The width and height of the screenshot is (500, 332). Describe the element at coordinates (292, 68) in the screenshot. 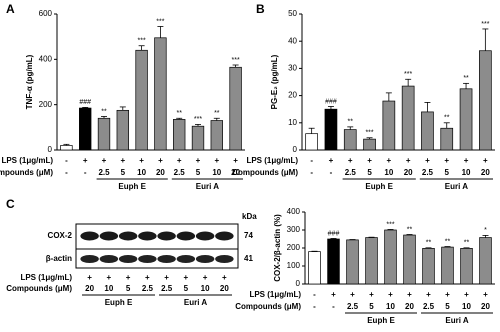

I see `y-tick-label: 30` at that location.